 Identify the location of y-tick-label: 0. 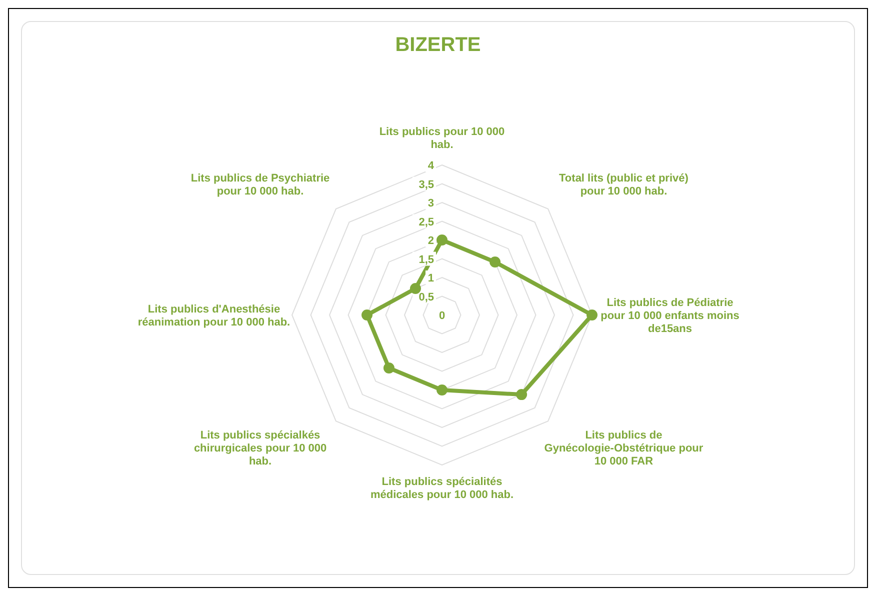
(442, 316).